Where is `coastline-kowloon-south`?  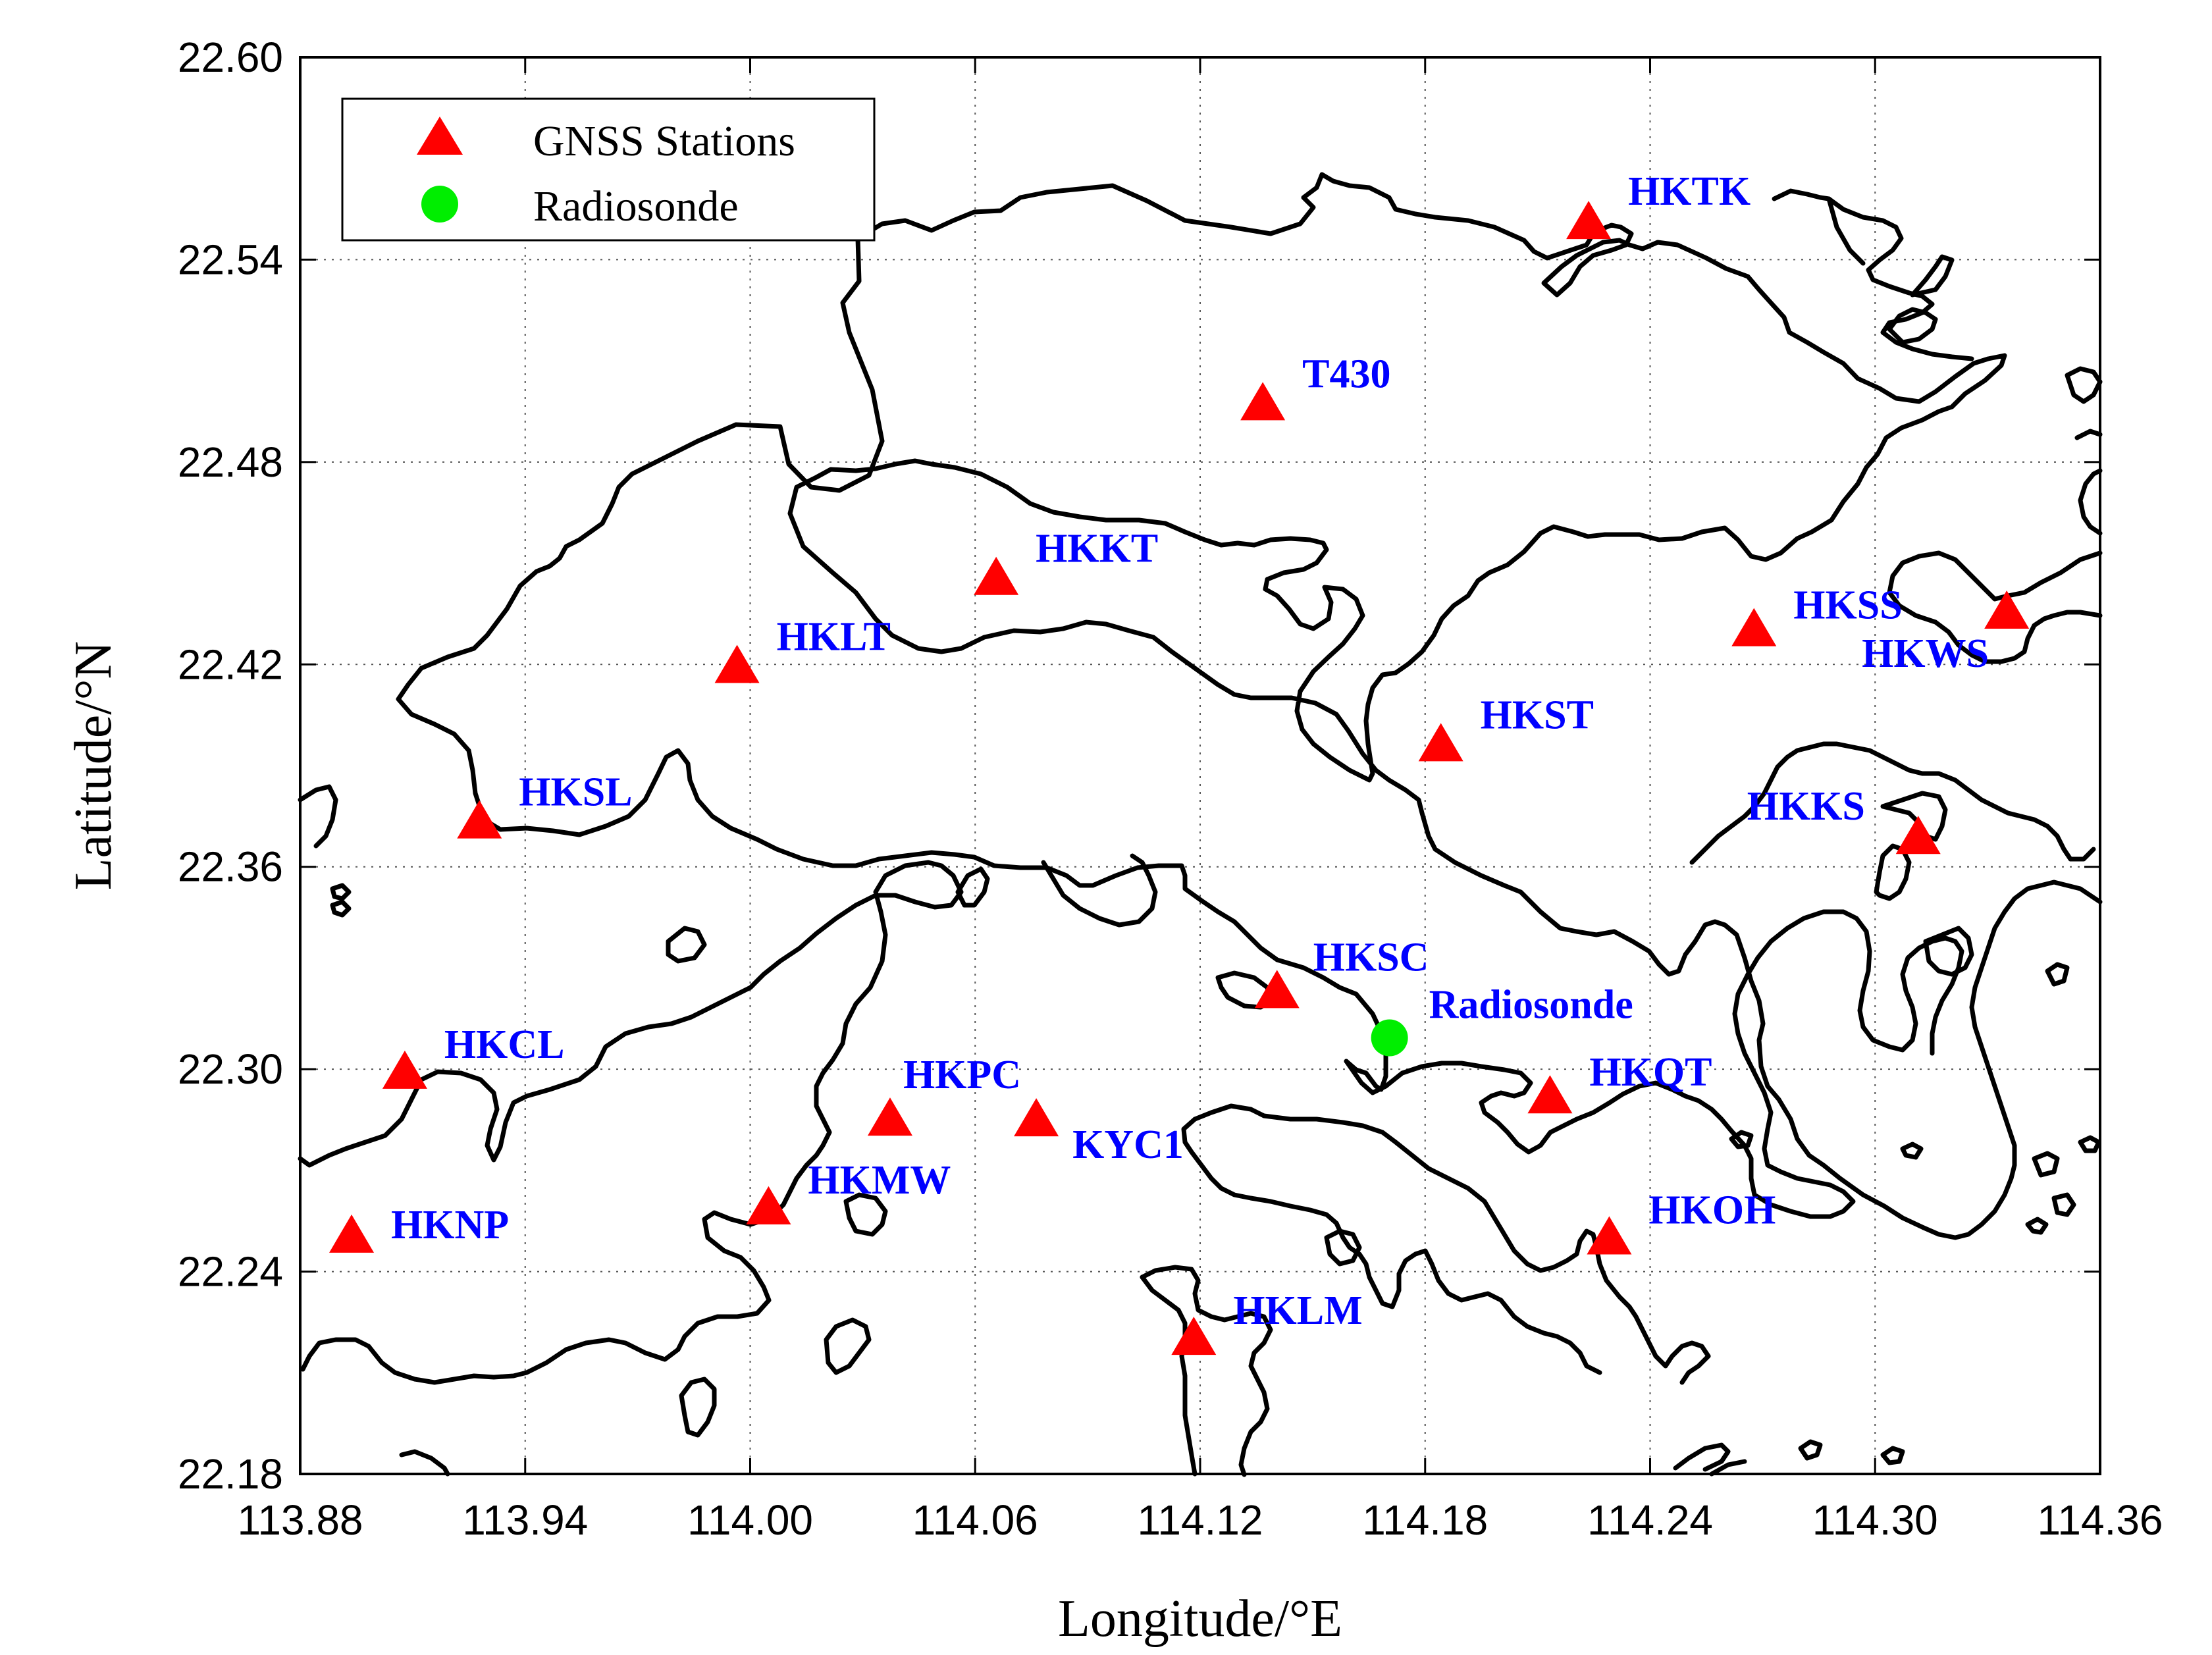 coastline-kowloon-south is located at coordinates (1549, 1120).